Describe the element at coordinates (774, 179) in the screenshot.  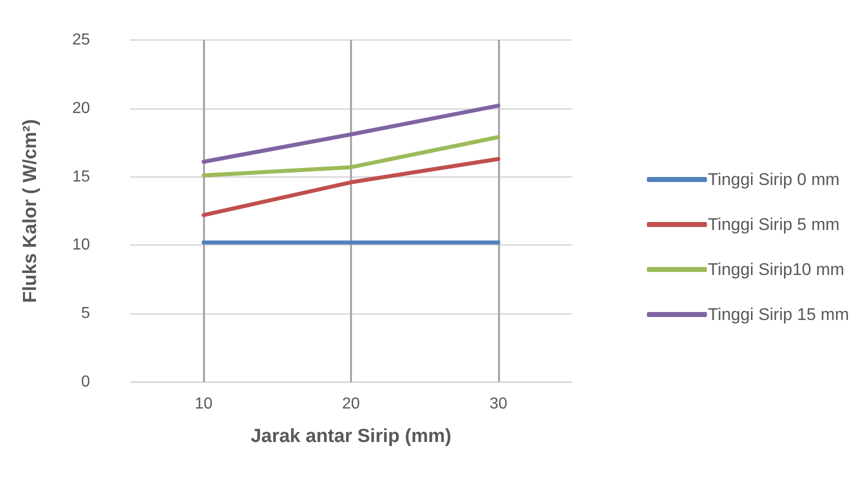
I see `legend-label: Tinggi Sirip 0 mm` at that location.